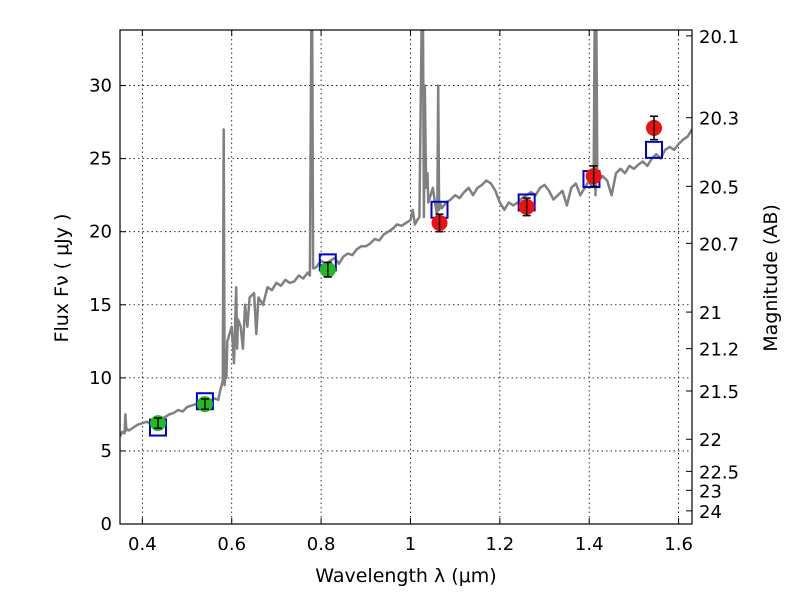 This screenshot has height=600, width=800. I want to click on y-tick-label: 25, so click(100, 159).